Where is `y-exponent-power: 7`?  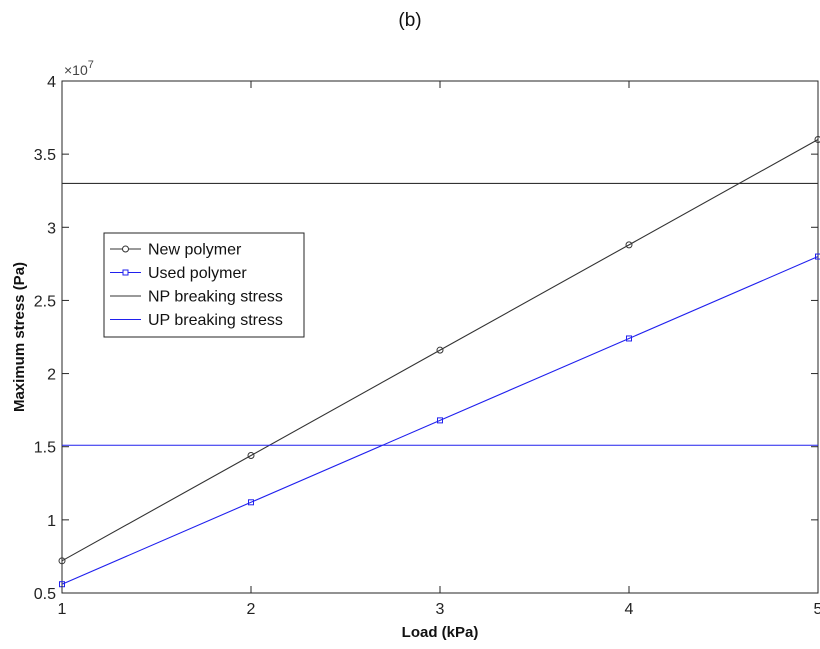
y-exponent-power: 7 is located at coordinates (91, 65).